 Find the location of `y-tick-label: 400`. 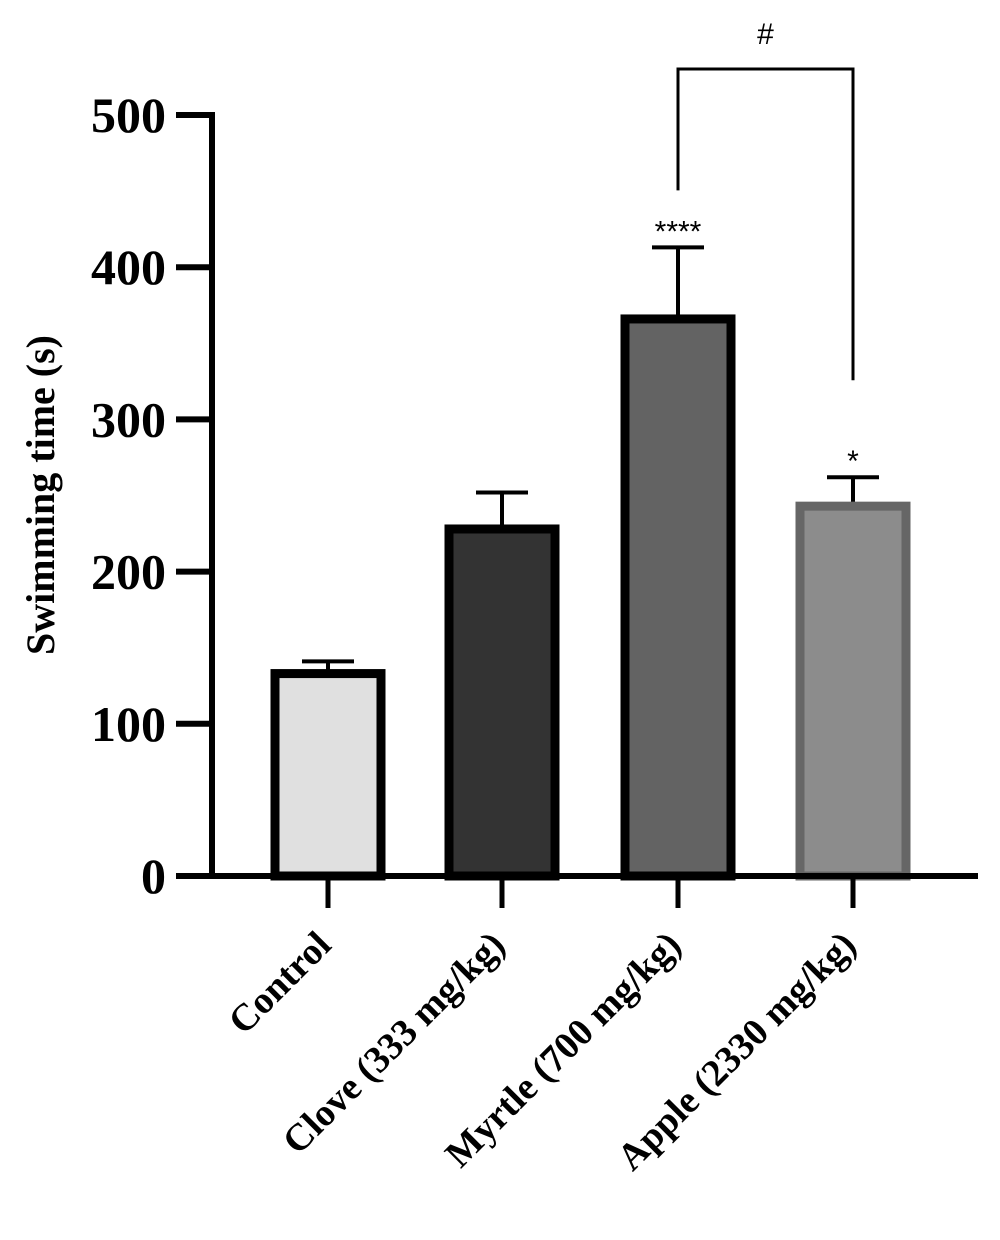

y-tick-label: 400 is located at coordinates (128, 267).